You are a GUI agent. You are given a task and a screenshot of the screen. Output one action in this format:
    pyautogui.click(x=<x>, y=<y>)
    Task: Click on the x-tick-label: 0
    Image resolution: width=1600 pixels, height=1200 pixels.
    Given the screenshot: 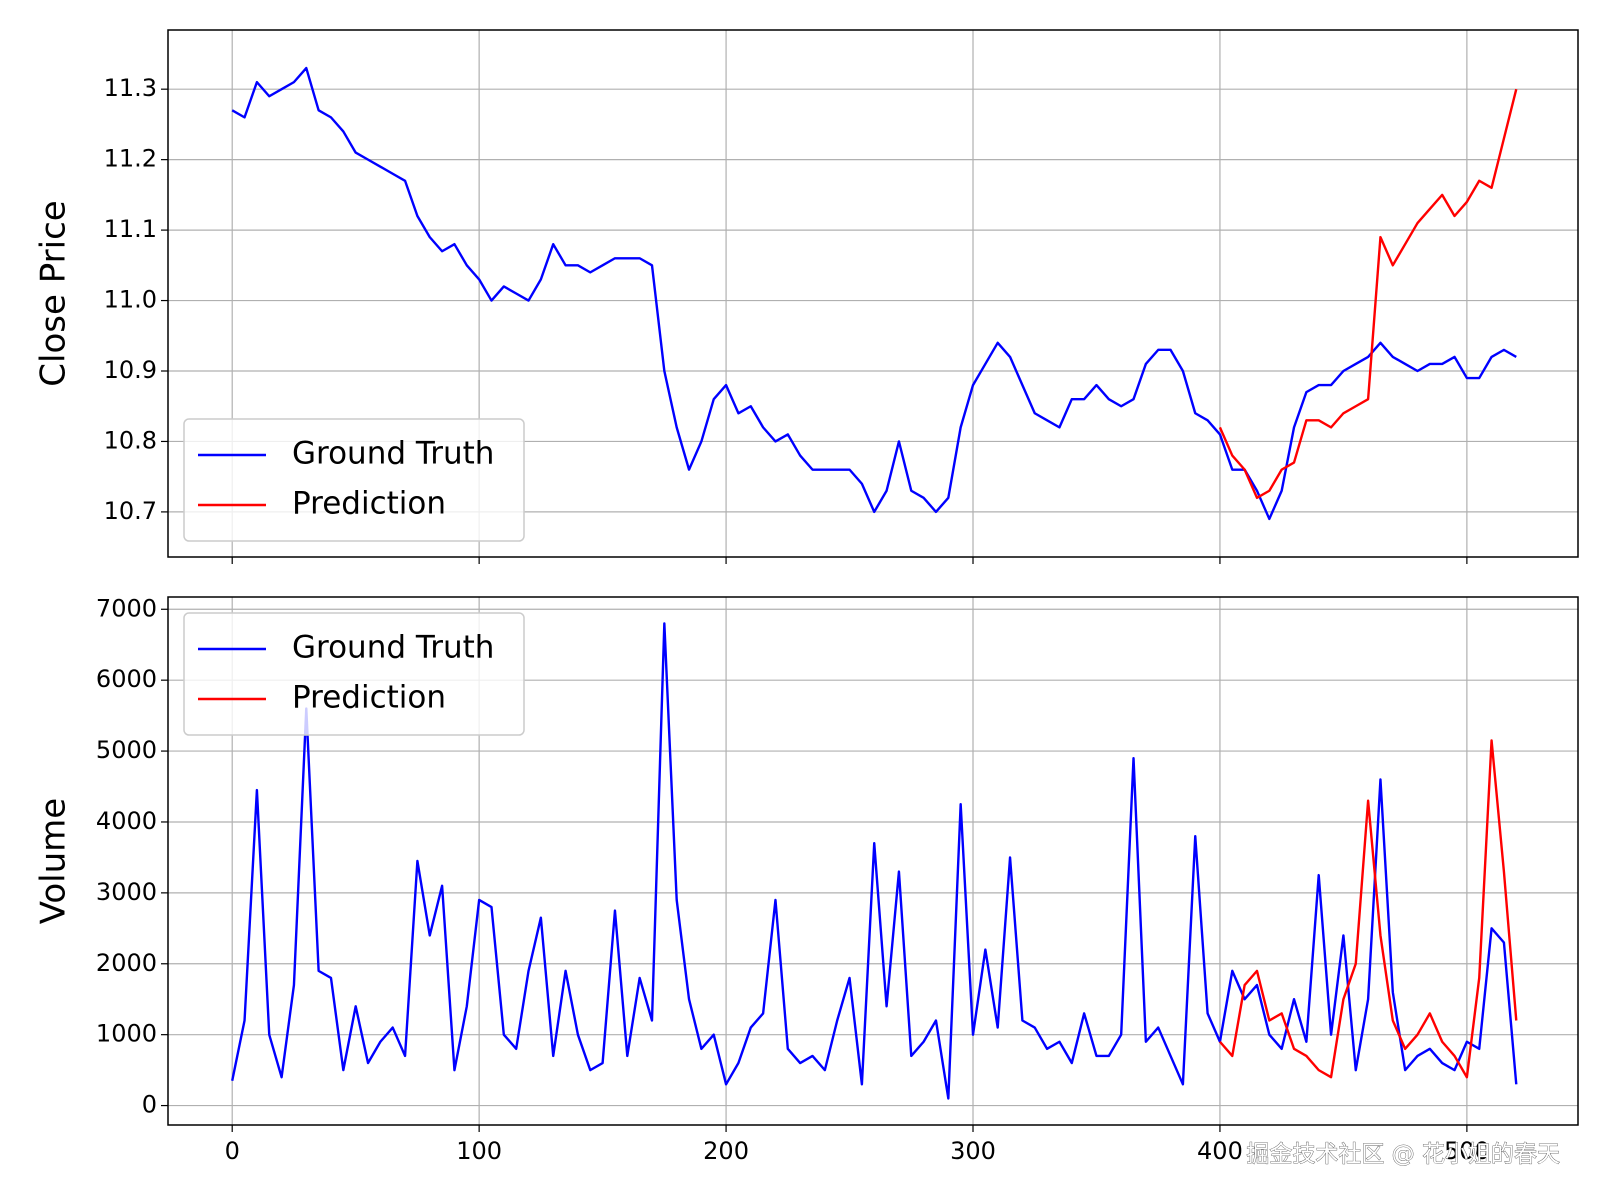 What is the action you would take?
    pyautogui.click(x=232, y=1151)
    